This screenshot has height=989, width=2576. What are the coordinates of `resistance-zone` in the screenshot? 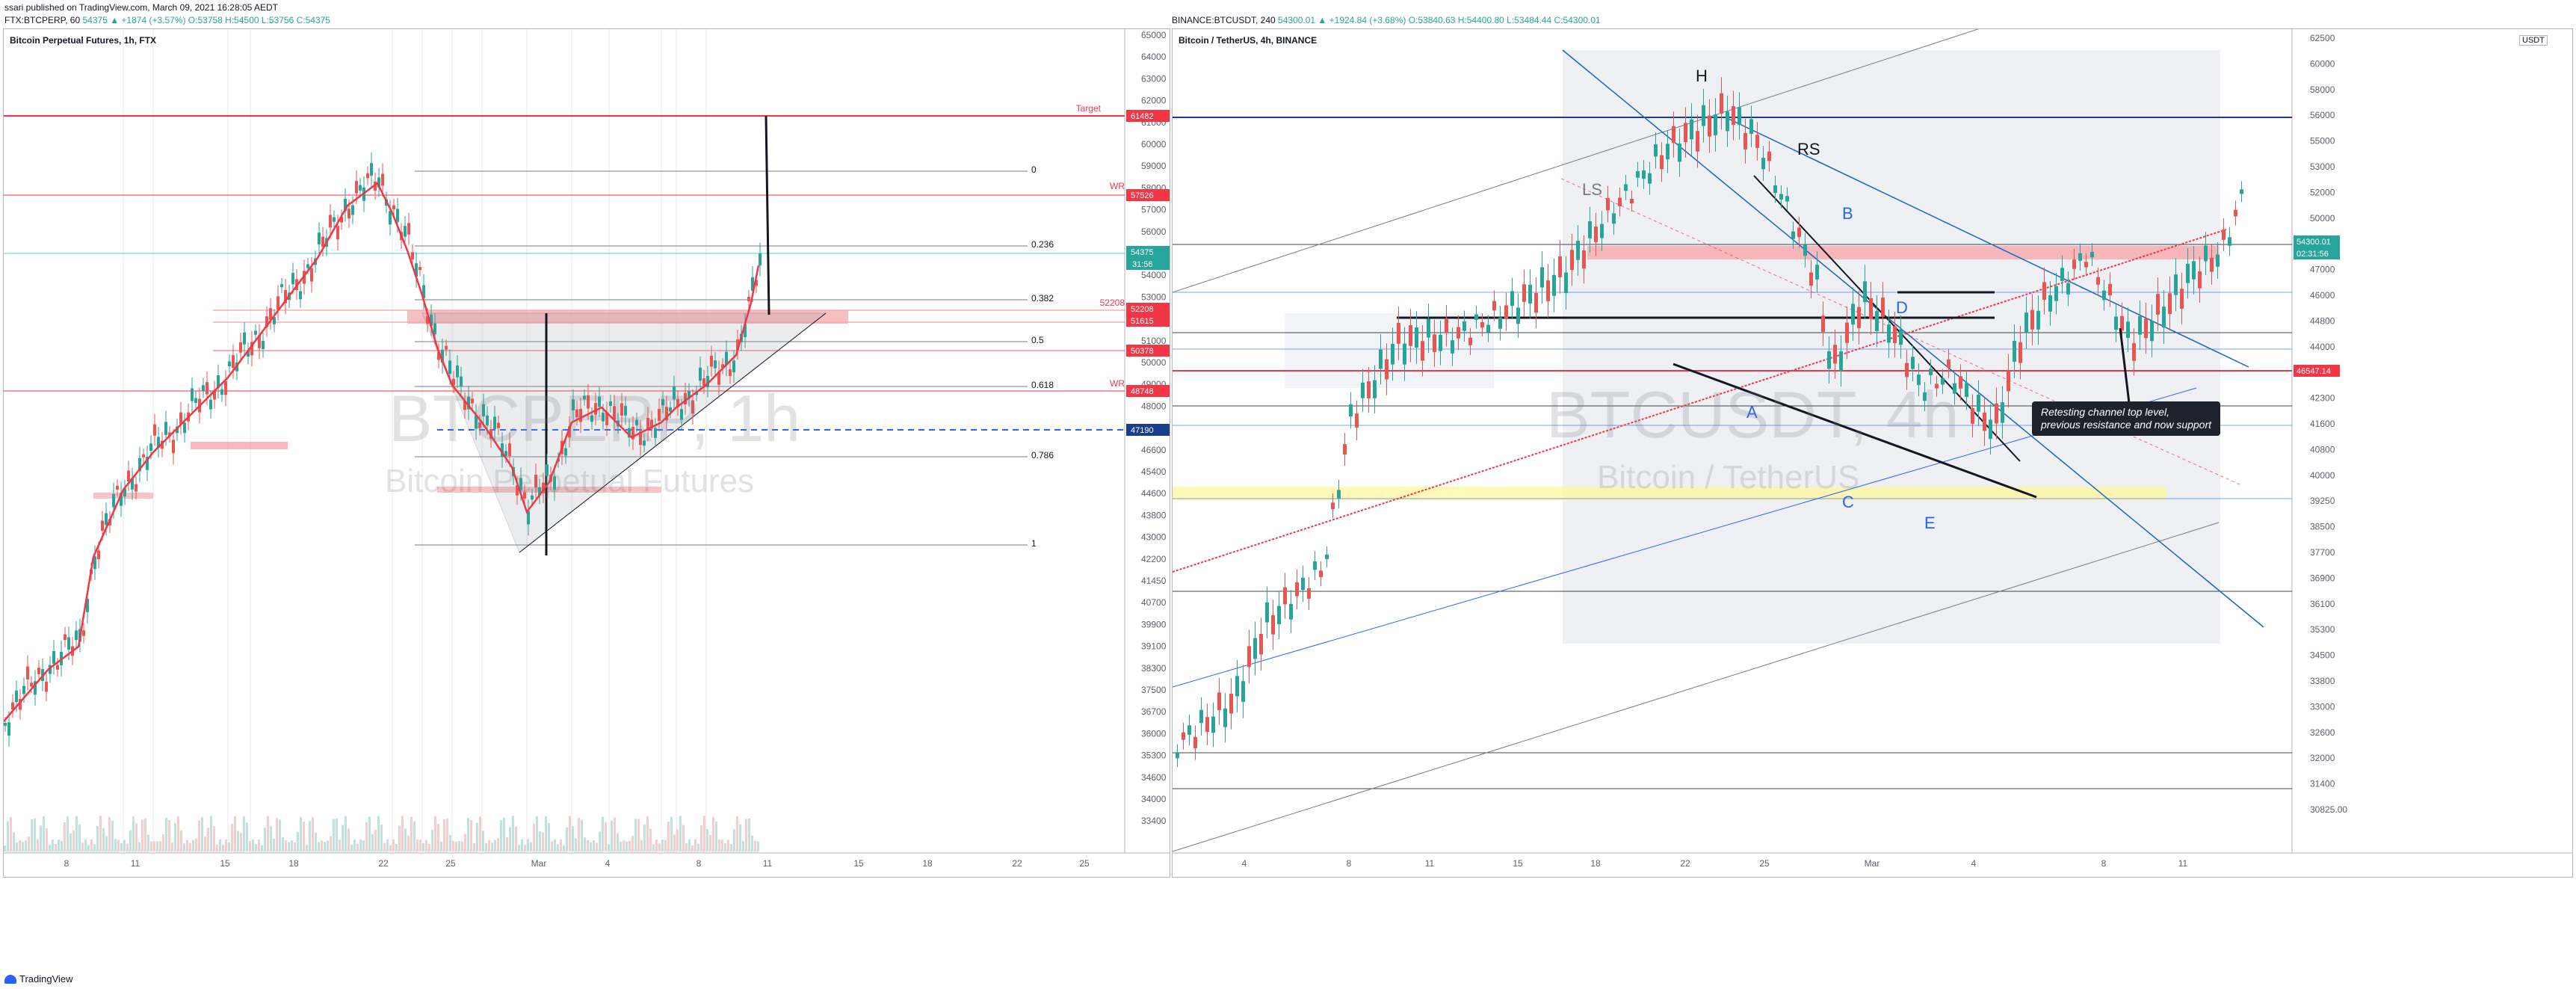 It's located at (627, 317).